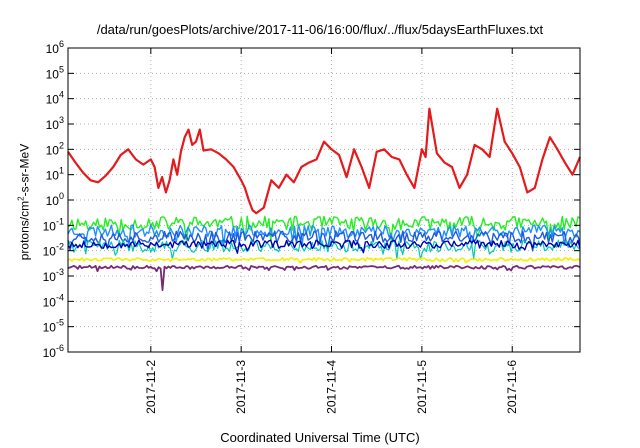 Image resolution: width=640 pixels, height=448 pixels. What do you see at coordinates (55, 98) in the screenshot?
I see `y-tick-label: 10⁴` at bounding box center [55, 98].